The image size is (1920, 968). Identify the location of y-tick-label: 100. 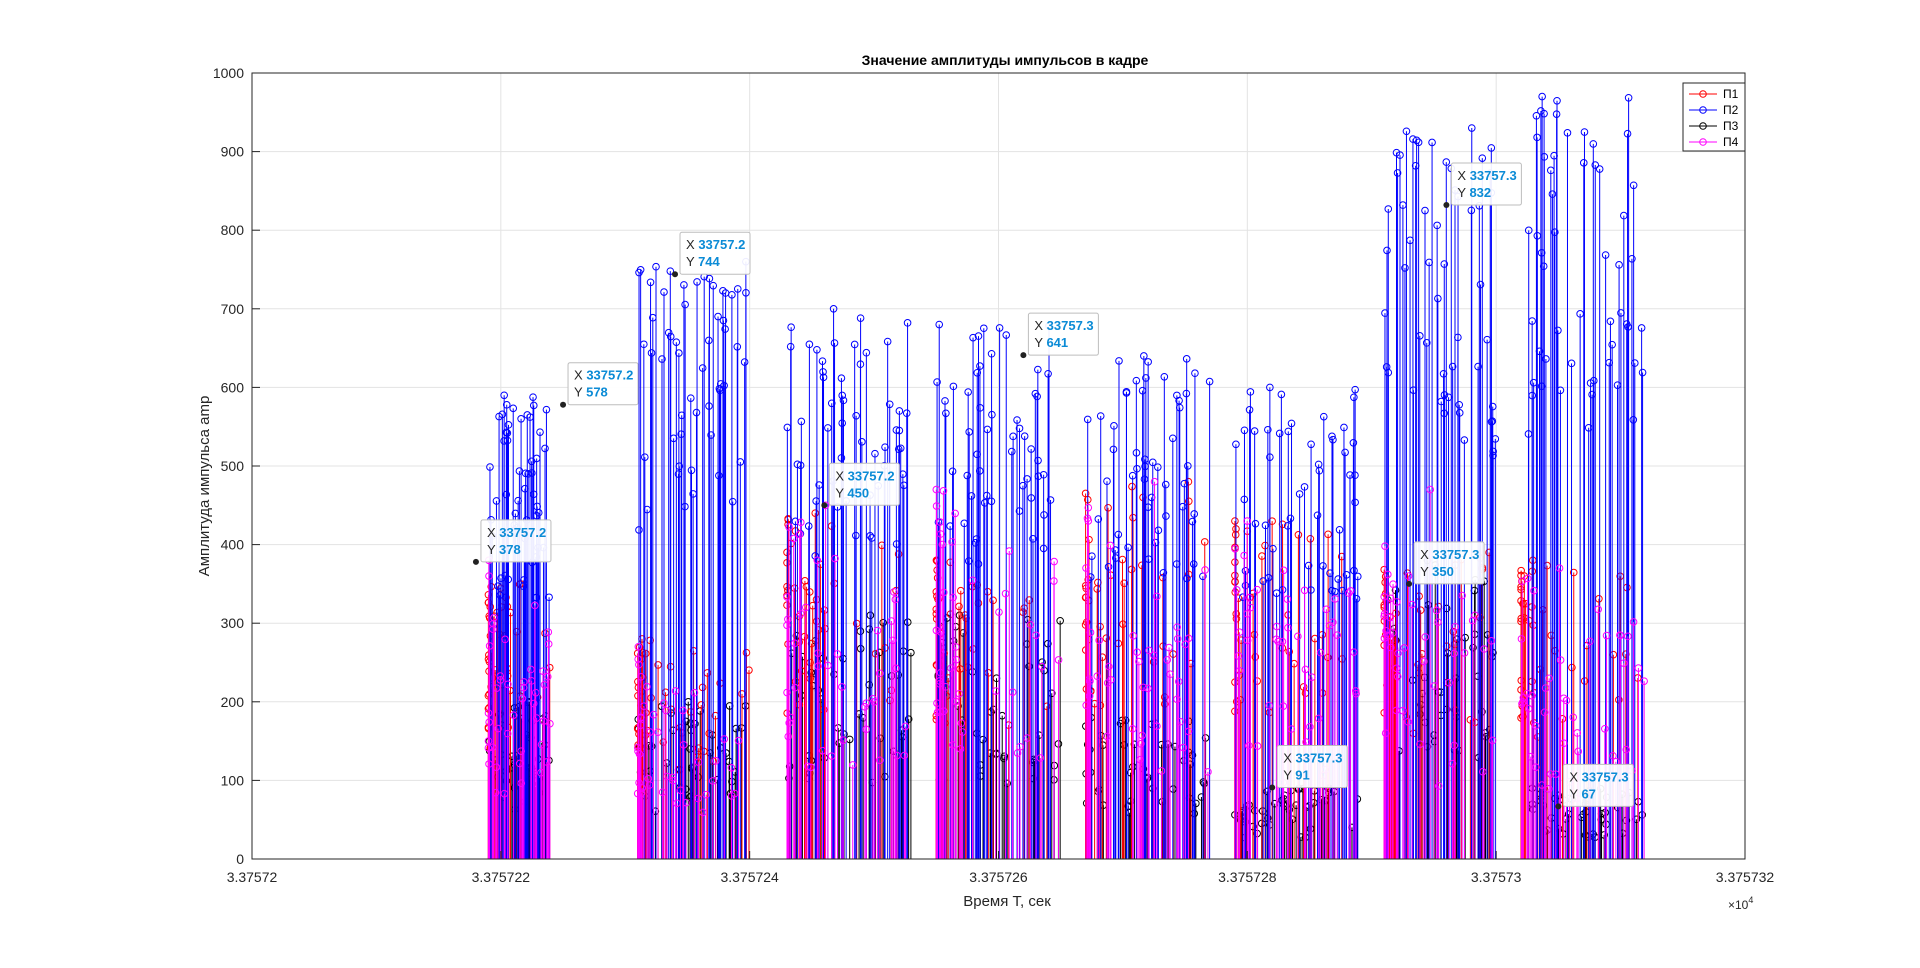
(233, 780).